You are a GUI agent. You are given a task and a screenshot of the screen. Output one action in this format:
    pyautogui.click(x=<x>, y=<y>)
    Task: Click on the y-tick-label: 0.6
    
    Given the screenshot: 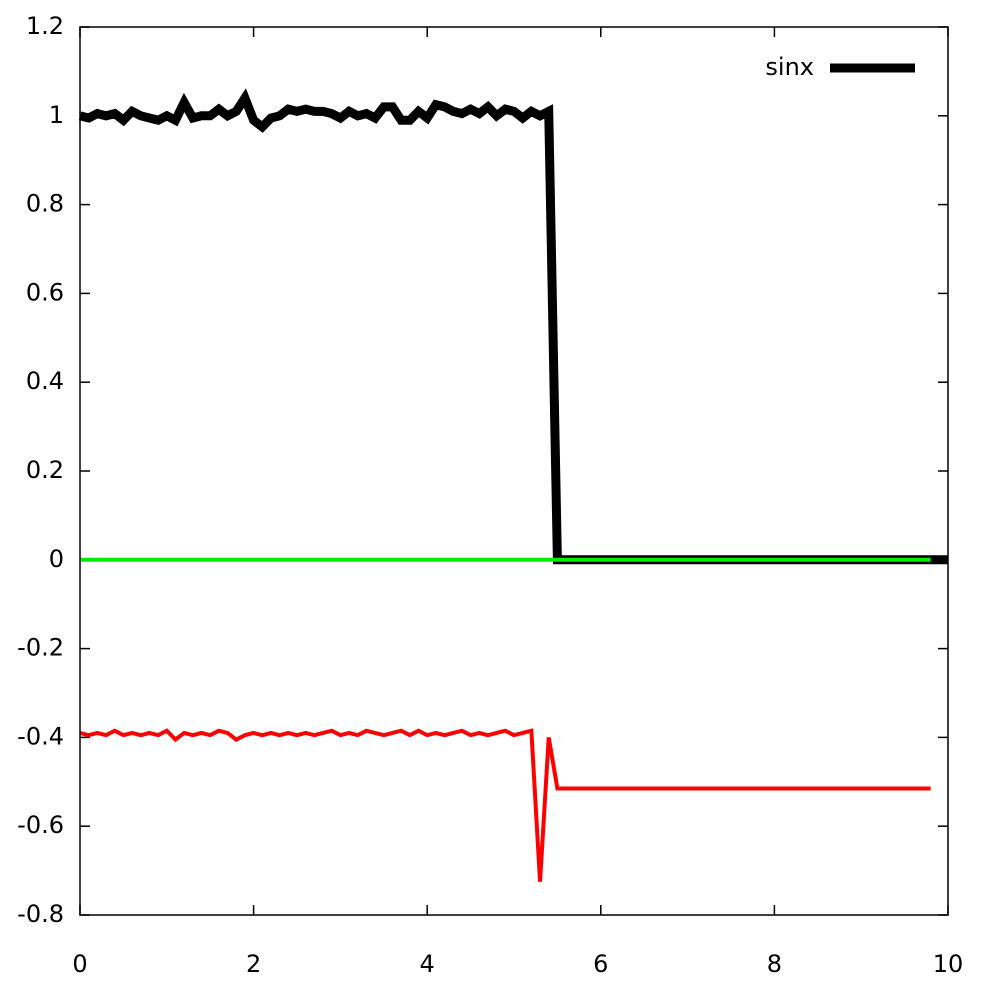 What is the action you would take?
    pyautogui.click(x=45, y=292)
    